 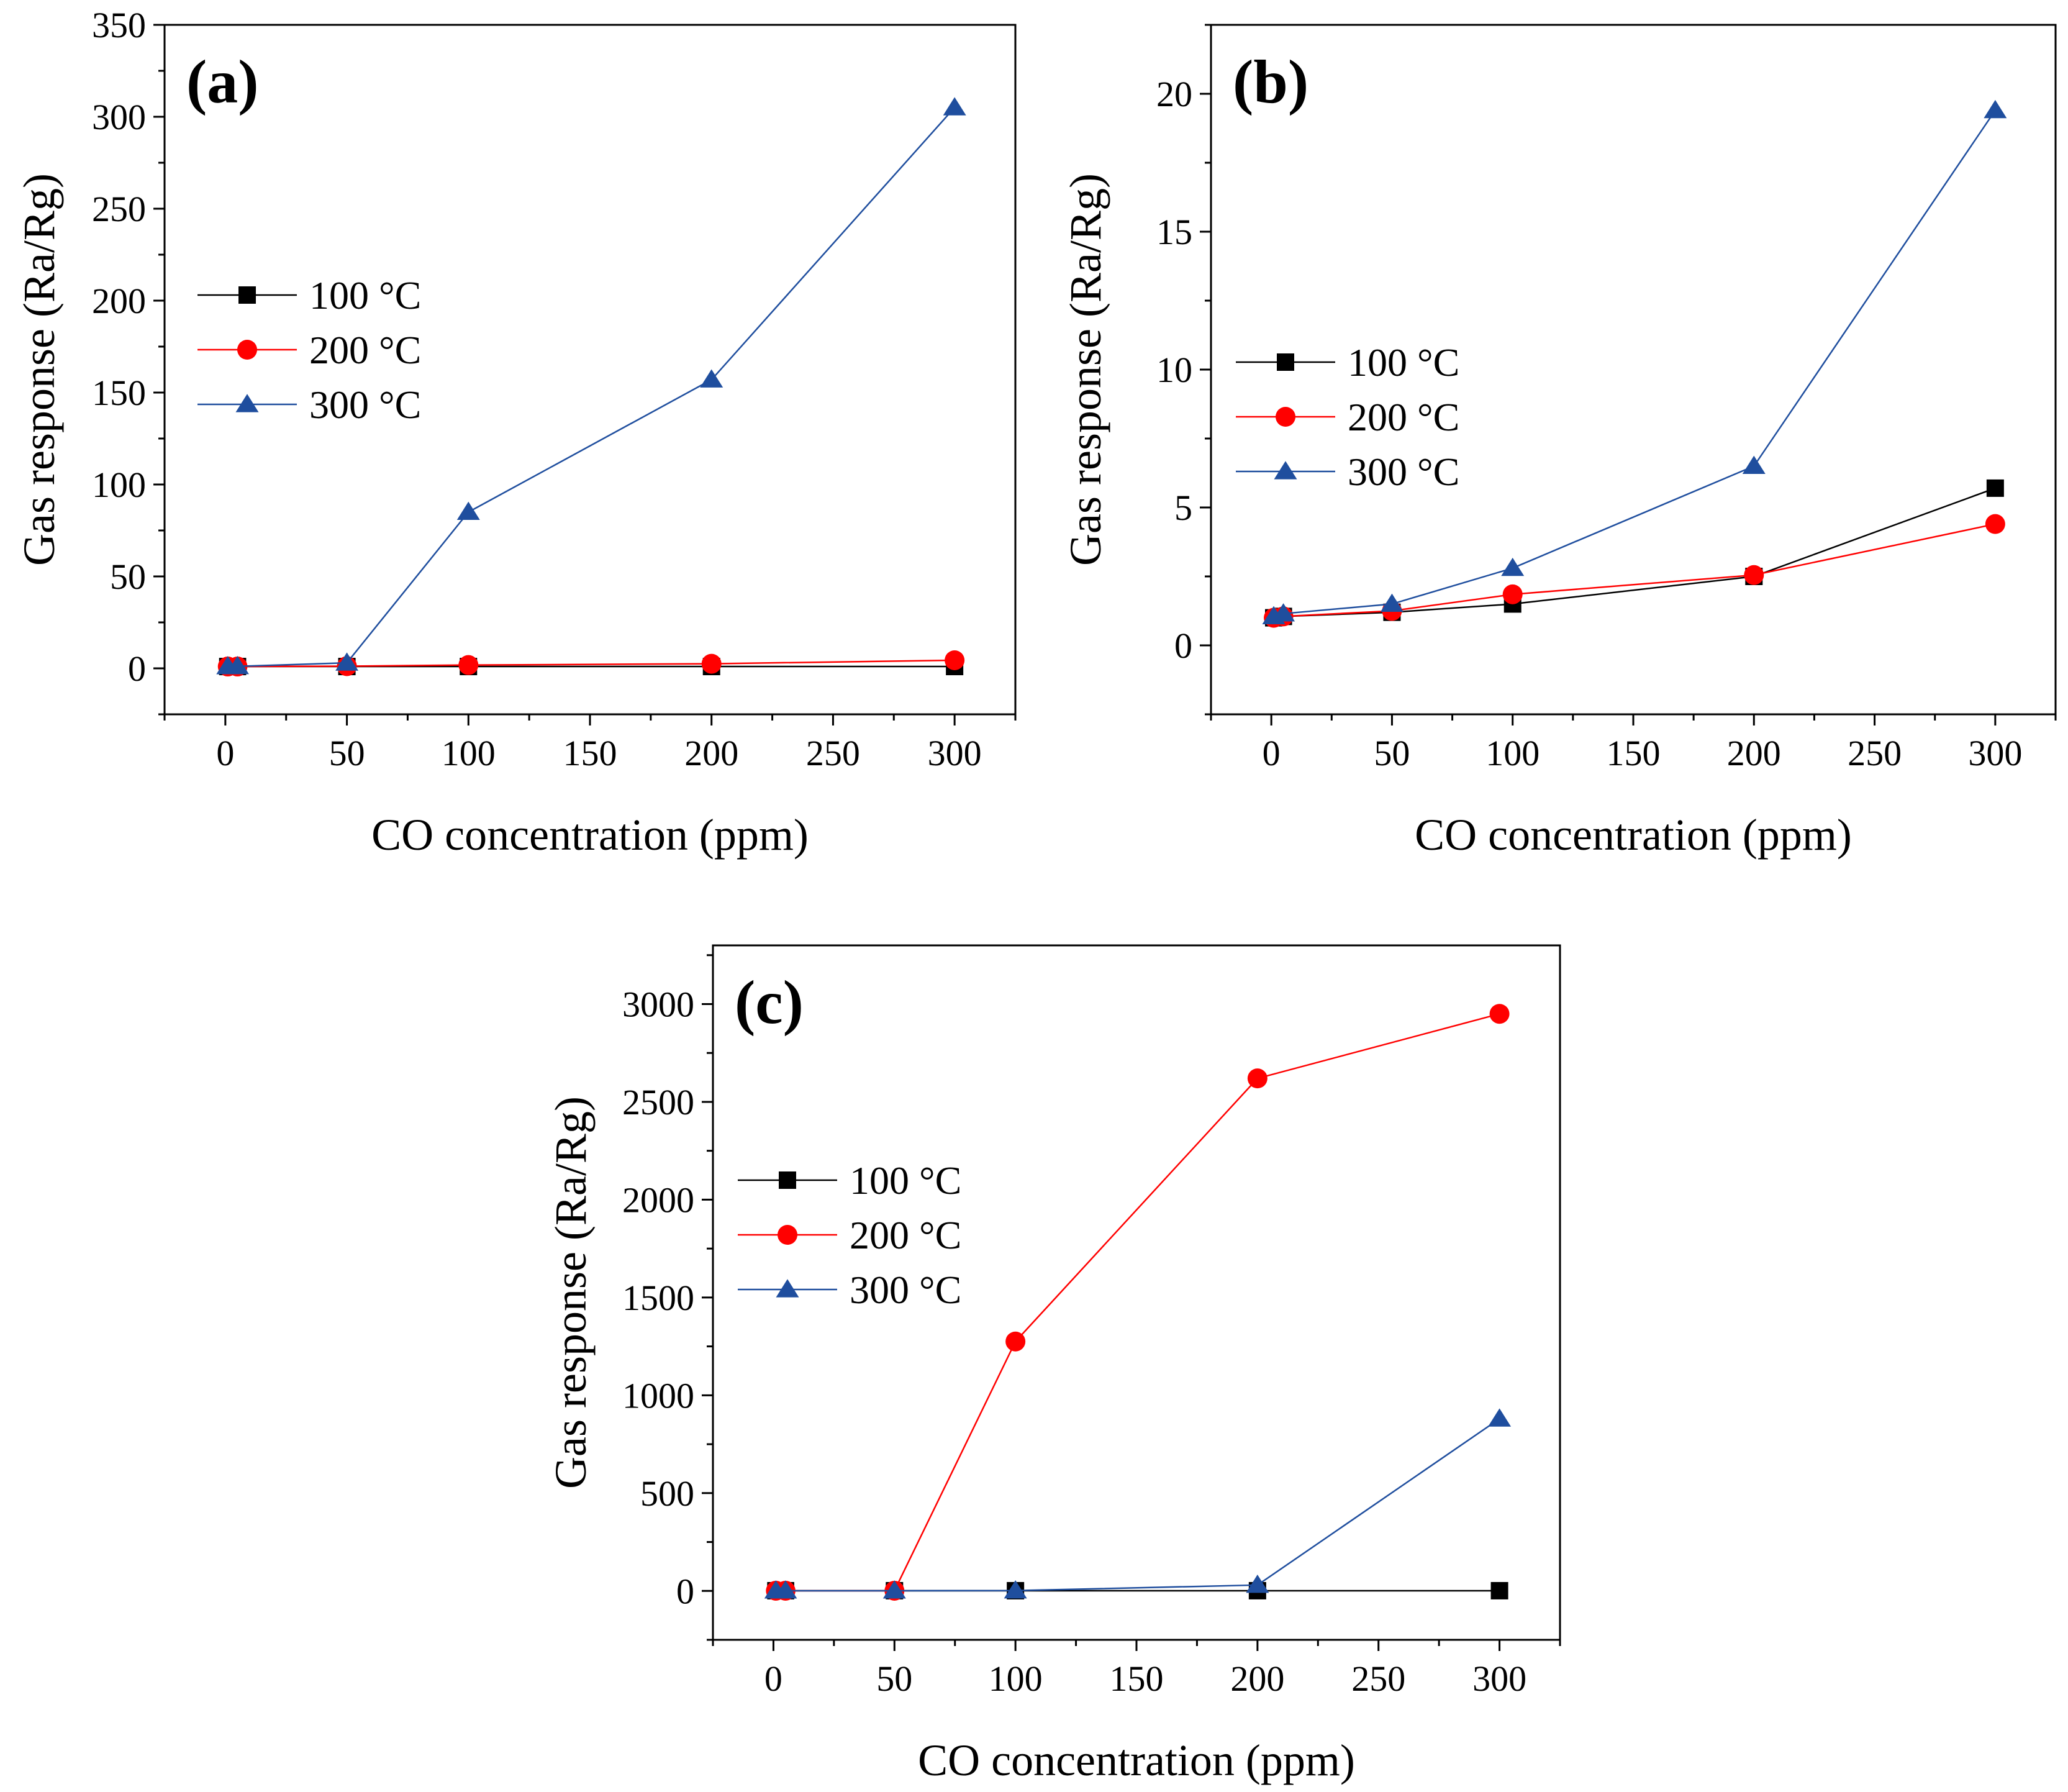 What do you see at coordinates (119, 485) in the screenshot?
I see `y-tick-label: 100` at bounding box center [119, 485].